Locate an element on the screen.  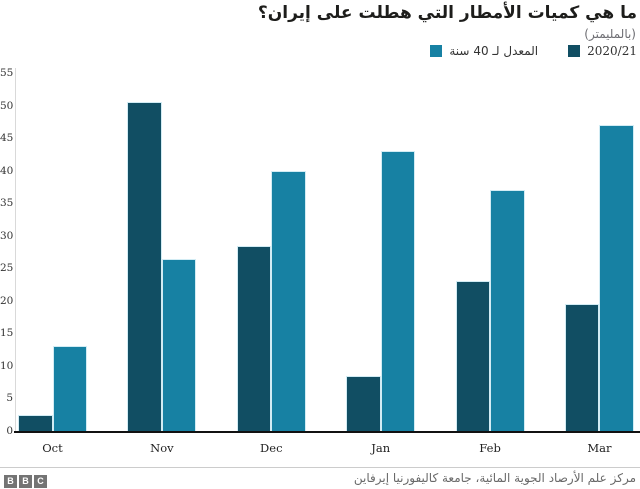
y-axis-tick-label: 30 is located at coordinates (7, 235).